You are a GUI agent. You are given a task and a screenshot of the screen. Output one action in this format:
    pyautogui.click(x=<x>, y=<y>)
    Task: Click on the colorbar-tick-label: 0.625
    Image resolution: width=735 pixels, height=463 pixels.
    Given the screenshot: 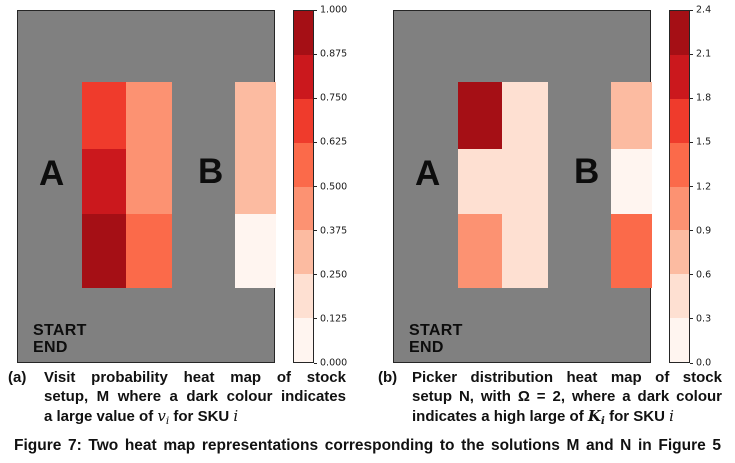 What is the action you would take?
    pyautogui.click(x=334, y=142)
    